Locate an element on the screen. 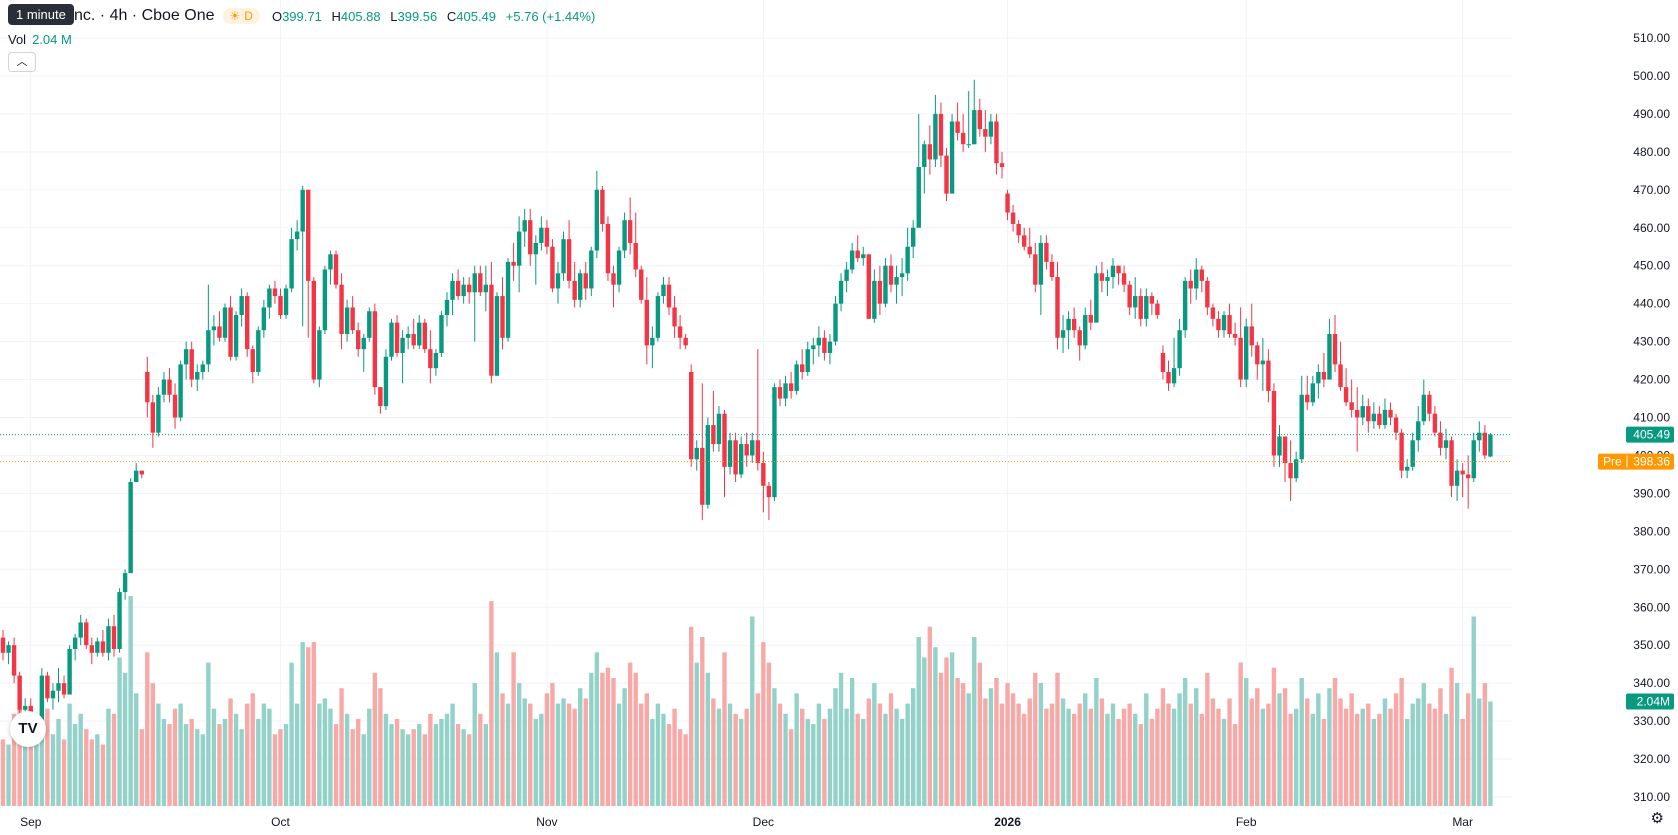  market-status-badge: ☀ D is located at coordinates (241, 16).